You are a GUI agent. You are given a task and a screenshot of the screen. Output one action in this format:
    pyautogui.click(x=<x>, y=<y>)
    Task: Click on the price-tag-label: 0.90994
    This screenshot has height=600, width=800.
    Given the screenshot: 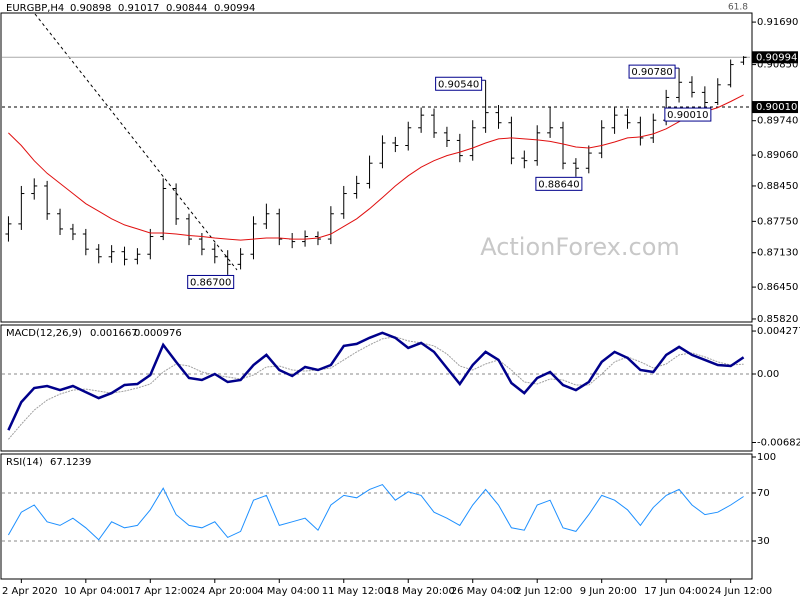 What is the action you would take?
    pyautogui.click(x=776, y=57)
    